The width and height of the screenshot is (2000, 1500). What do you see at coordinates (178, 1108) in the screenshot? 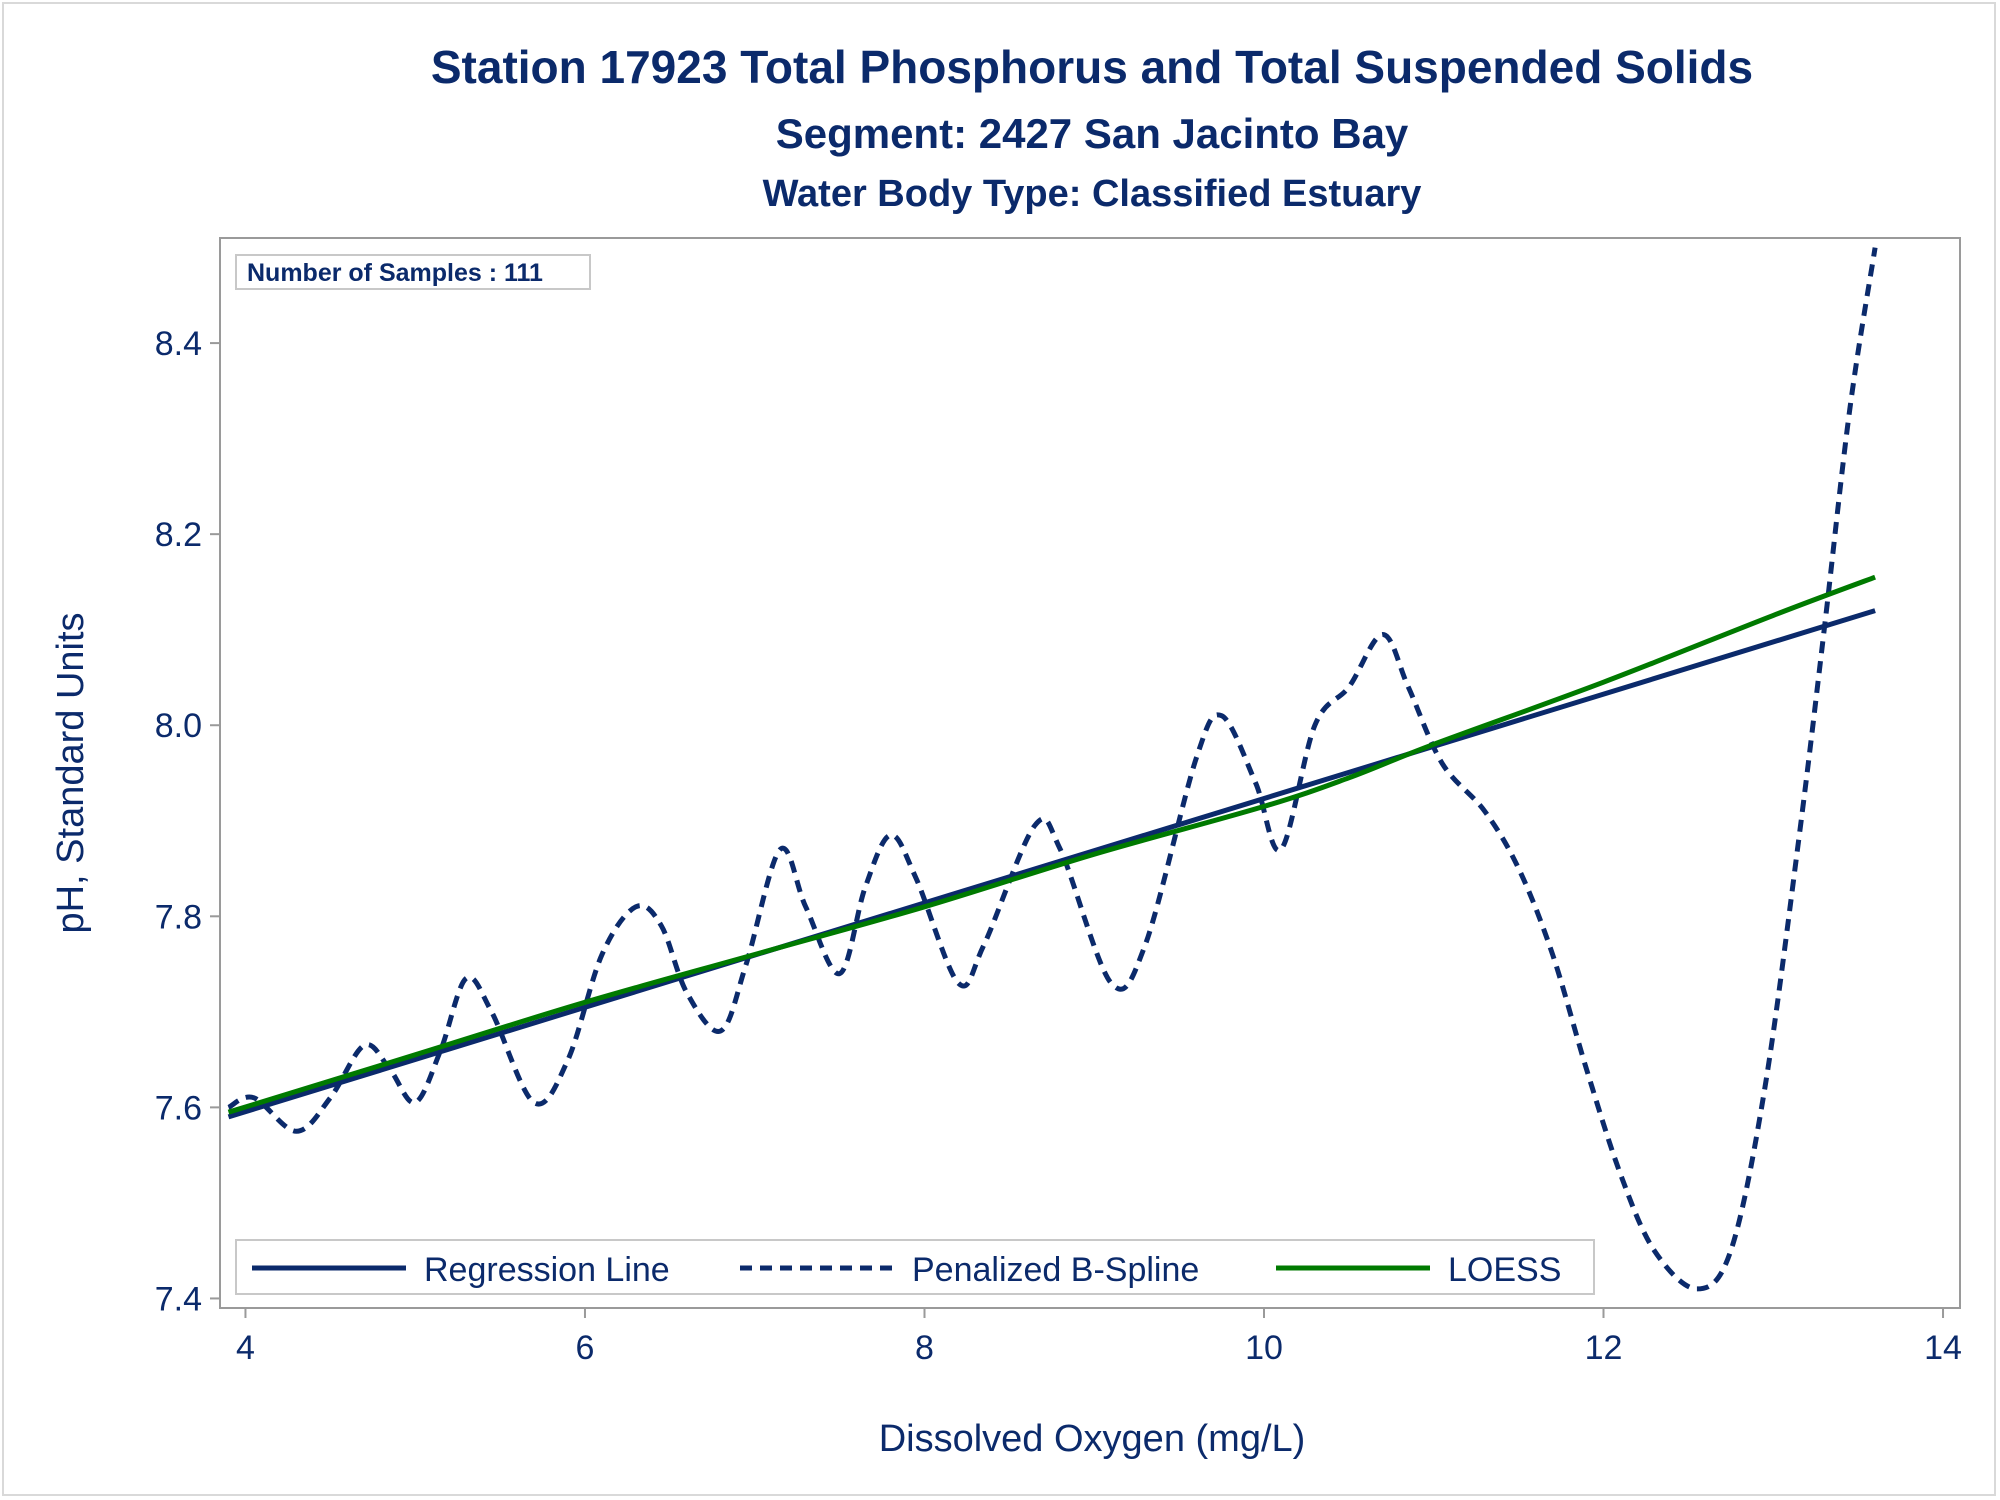
I see `y-tick-label: 7.6` at bounding box center [178, 1108].